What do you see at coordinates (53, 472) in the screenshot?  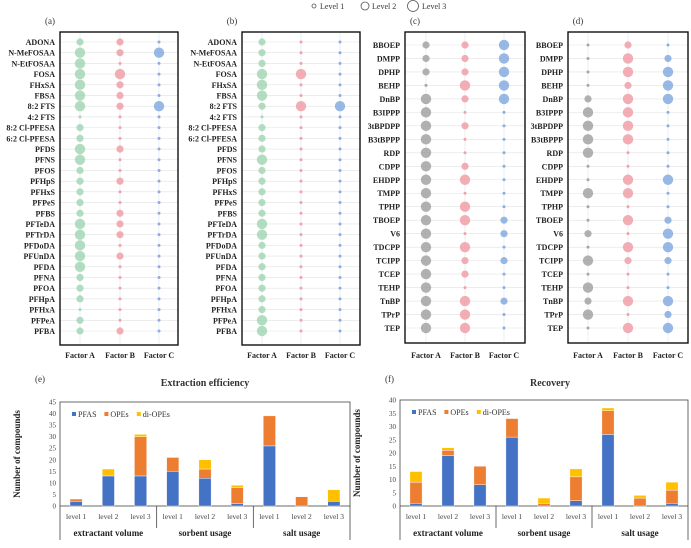 I see `y-tick-label: 15` at bounding box center [53, 472].